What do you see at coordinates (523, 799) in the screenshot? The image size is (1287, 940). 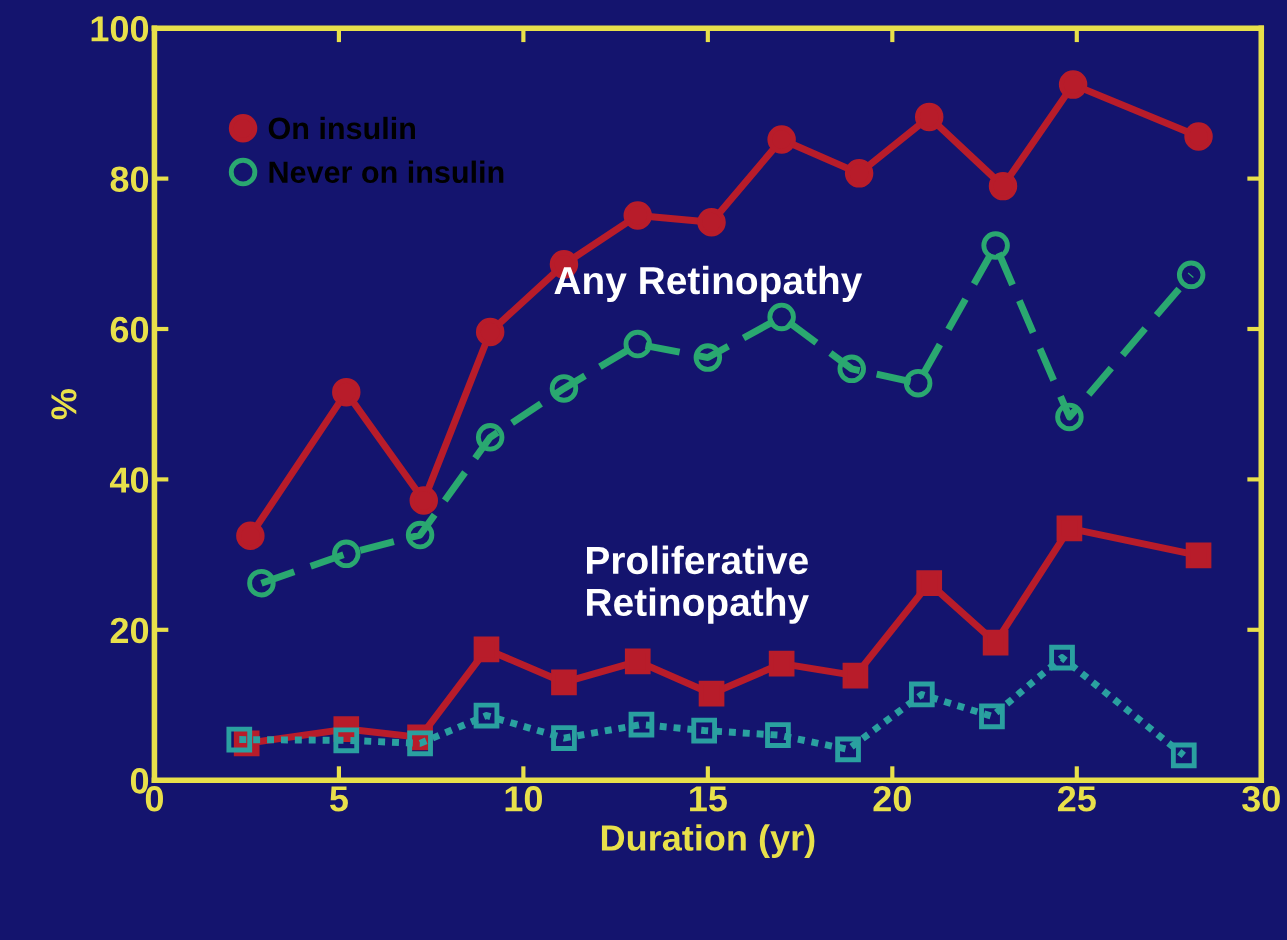 I see `x-tick-label: 10` at bounding box center [523, 799].